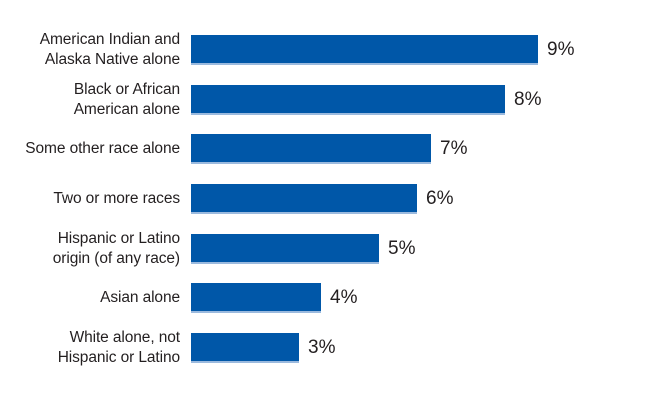 This screenshot has height=400, width=653. I want to click on value-label: 4%, so click(344, 298).